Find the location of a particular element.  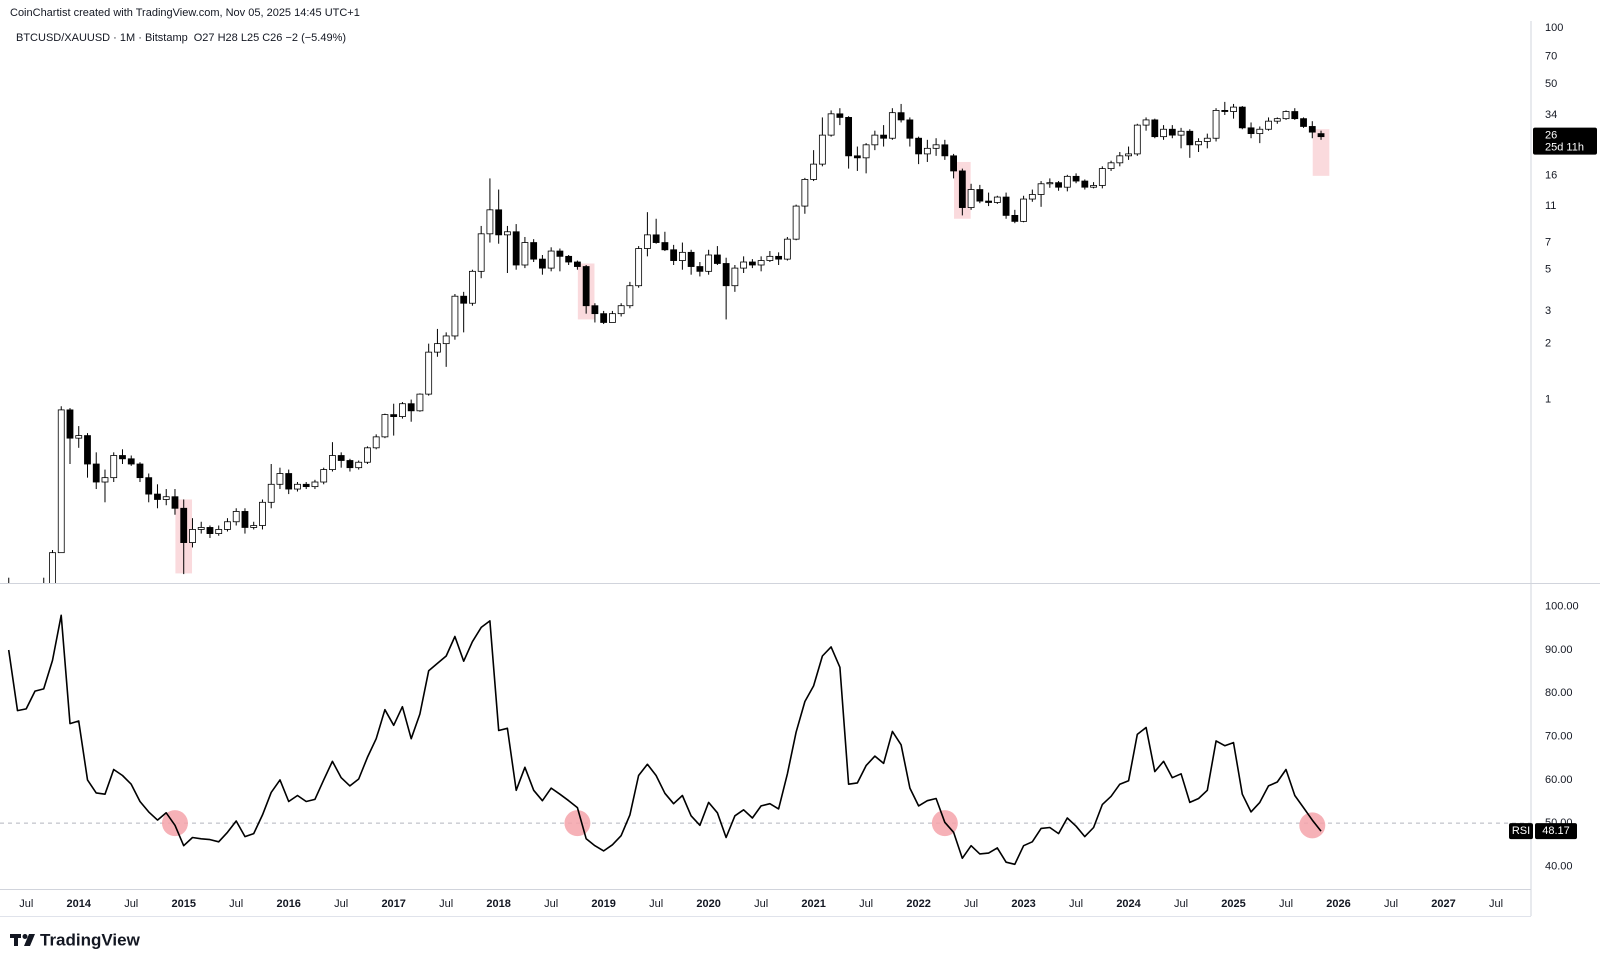

rsi-value-tag is located at coordinates (1556, 831).